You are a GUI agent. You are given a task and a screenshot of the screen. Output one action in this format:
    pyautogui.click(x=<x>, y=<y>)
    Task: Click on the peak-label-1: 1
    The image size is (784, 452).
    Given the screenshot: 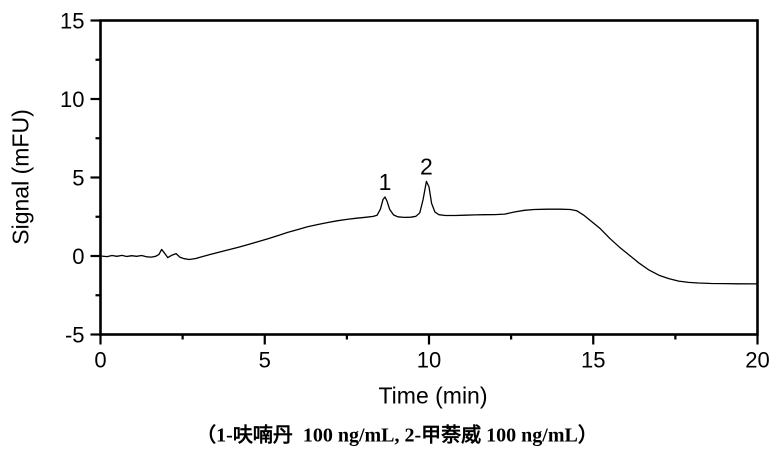 What is the action you would take?
    pyautogui.click(x=385, y=182)
    